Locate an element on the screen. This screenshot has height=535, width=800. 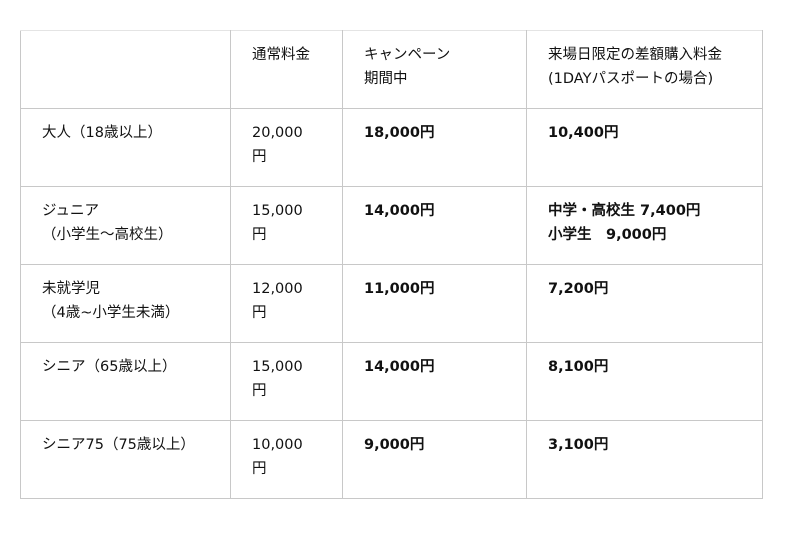
upgrade-price-cell: 7,200円 is located at coordinates (644, 303).